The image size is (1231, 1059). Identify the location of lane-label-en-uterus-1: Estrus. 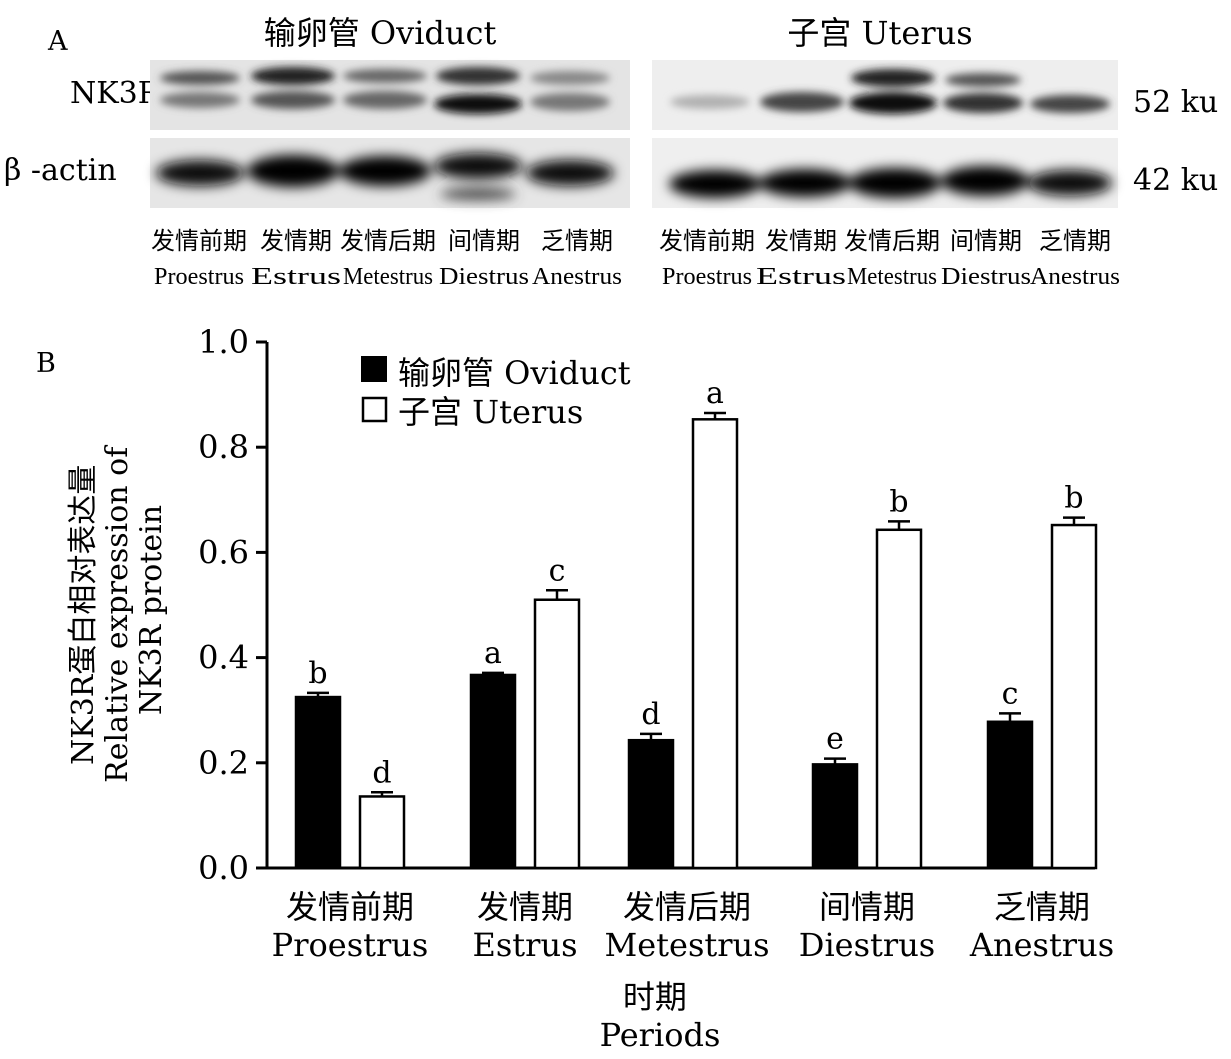
(801, 277).